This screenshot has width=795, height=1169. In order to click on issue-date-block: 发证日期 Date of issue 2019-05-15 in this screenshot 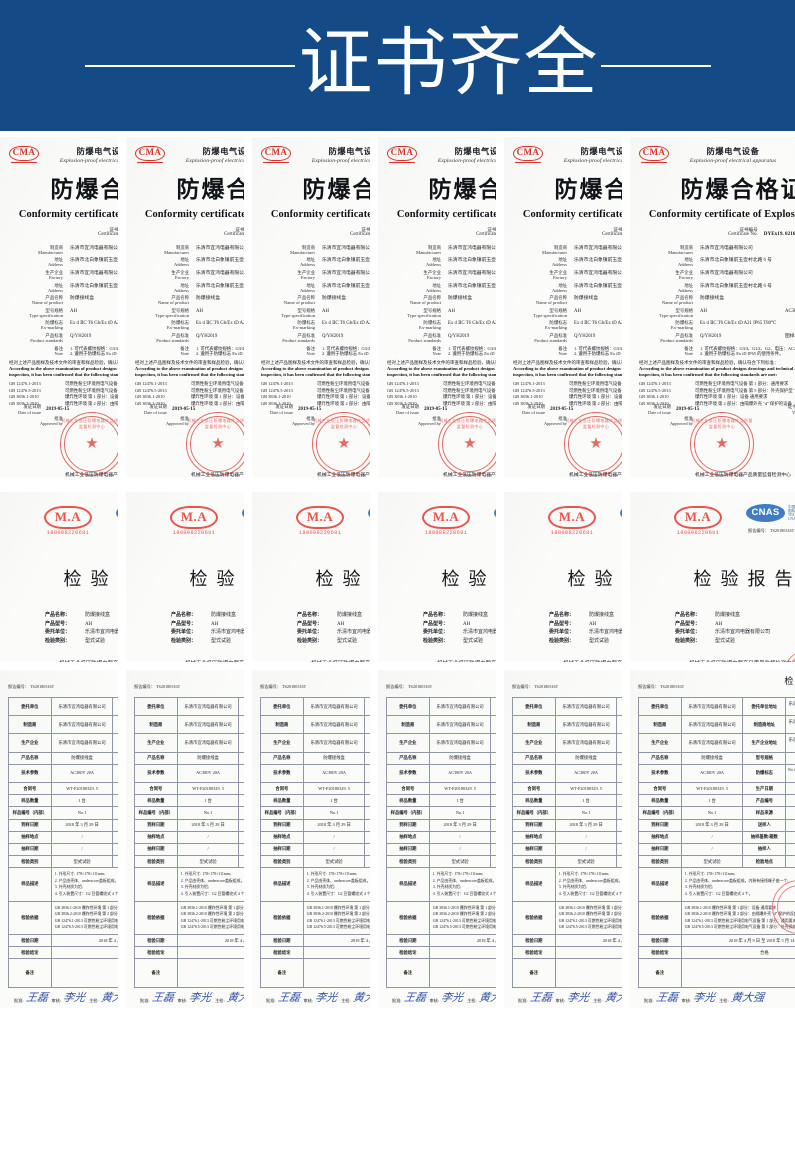, I will do `click(421, 409)`.